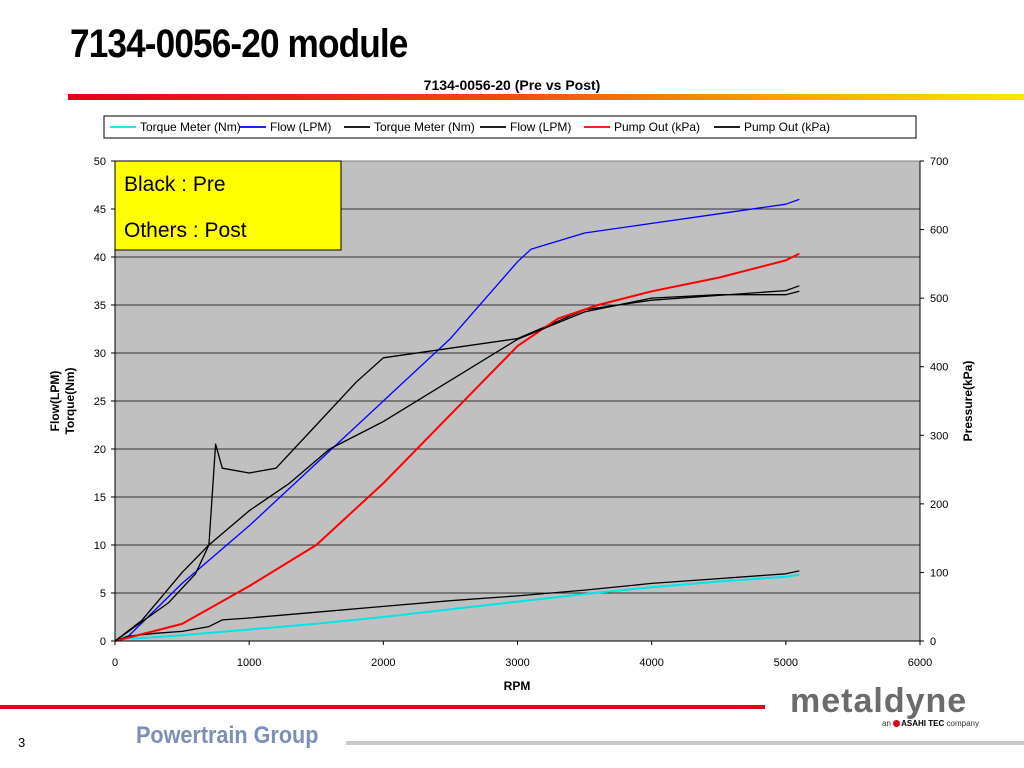  What do you see at coordinates (685, 743) in the screenshot?
I see `footer-gray-line` at bounding box center [685, 743].